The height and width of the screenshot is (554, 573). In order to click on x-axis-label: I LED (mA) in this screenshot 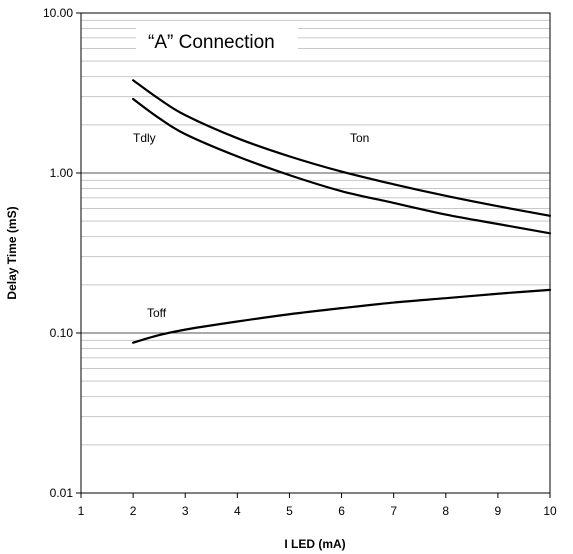, I will do `click(314, 544)`.